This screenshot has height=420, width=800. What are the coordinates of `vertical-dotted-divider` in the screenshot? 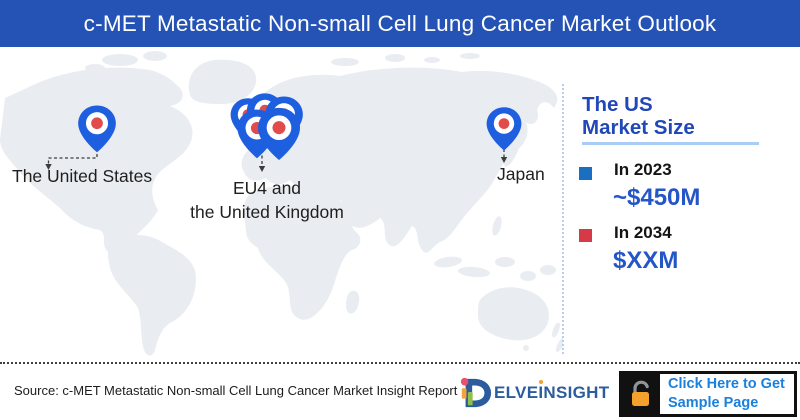 It's located at (563, 219).